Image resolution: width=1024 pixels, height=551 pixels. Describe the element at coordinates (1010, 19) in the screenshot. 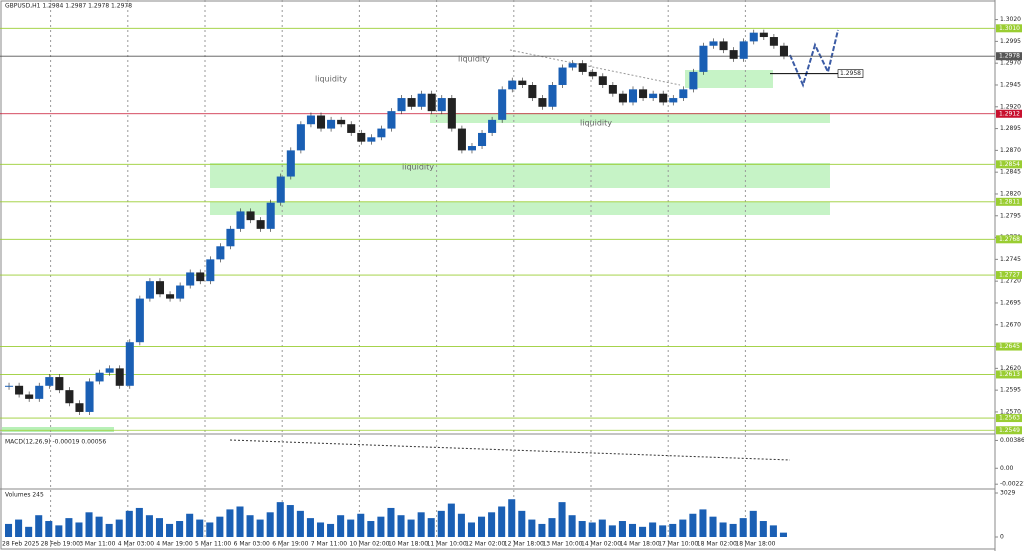

I see `y-tick-label: 1.3020` at that location.